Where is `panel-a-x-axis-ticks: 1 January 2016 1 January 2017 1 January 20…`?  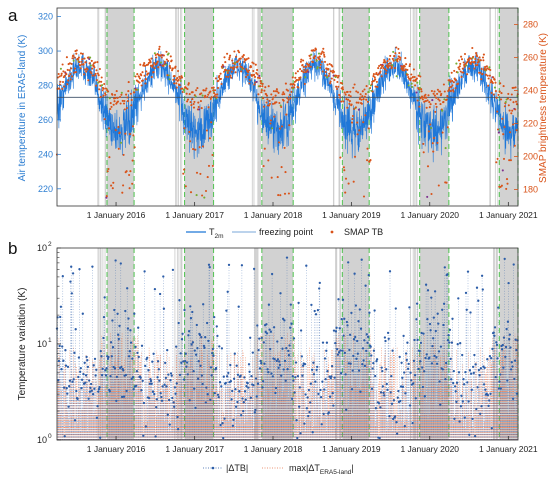 panel-a-x-axis-ticks: 1 January 2016 1 January 2017 1 January 20… is located at coordinates (312, 211).